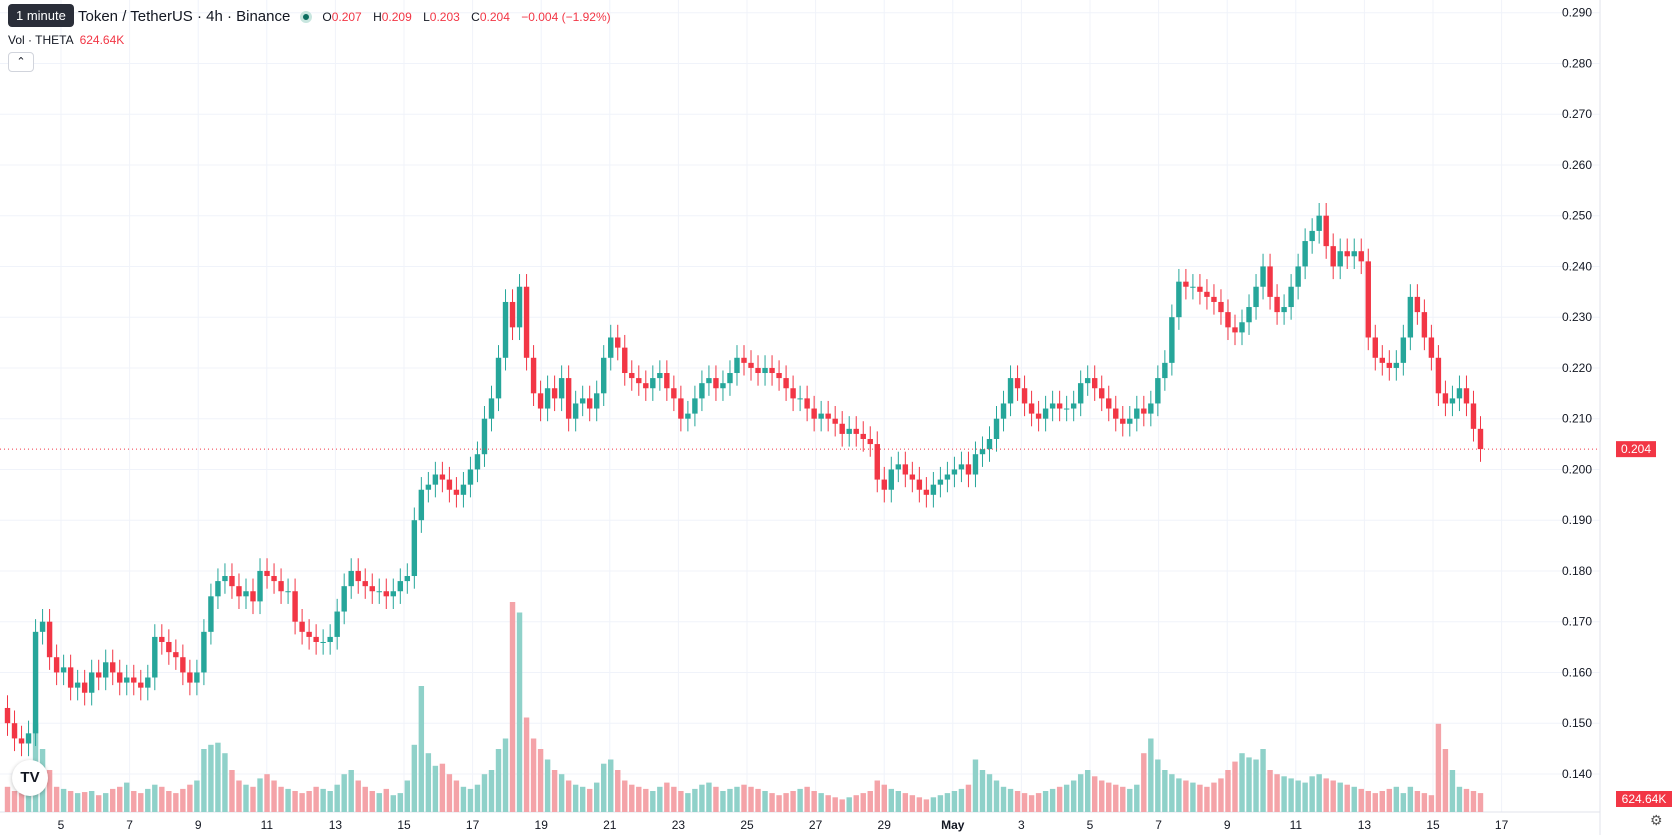 The image size is (1678, 835). I want to click on x-tick-label: 27, so click(816, 825).